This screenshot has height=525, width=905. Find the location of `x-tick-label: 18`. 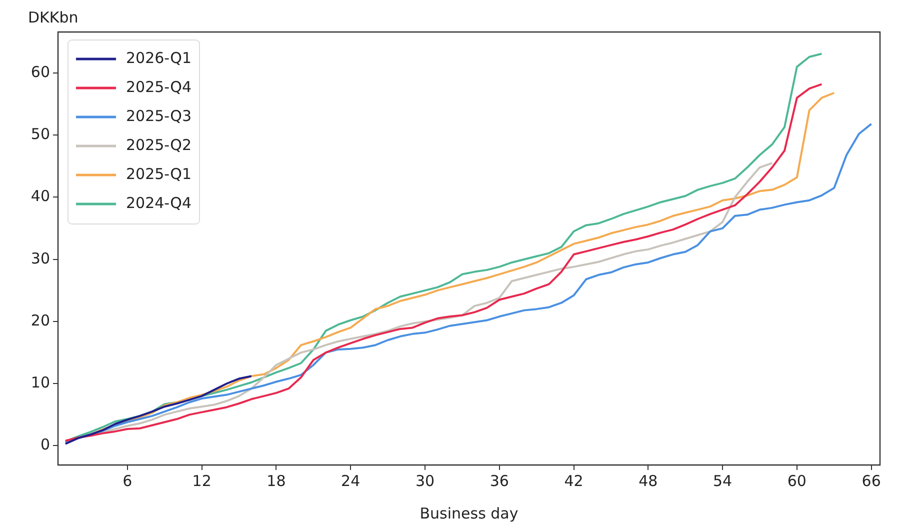

x-tick-label: 18 is located at coordinates (276, 481).